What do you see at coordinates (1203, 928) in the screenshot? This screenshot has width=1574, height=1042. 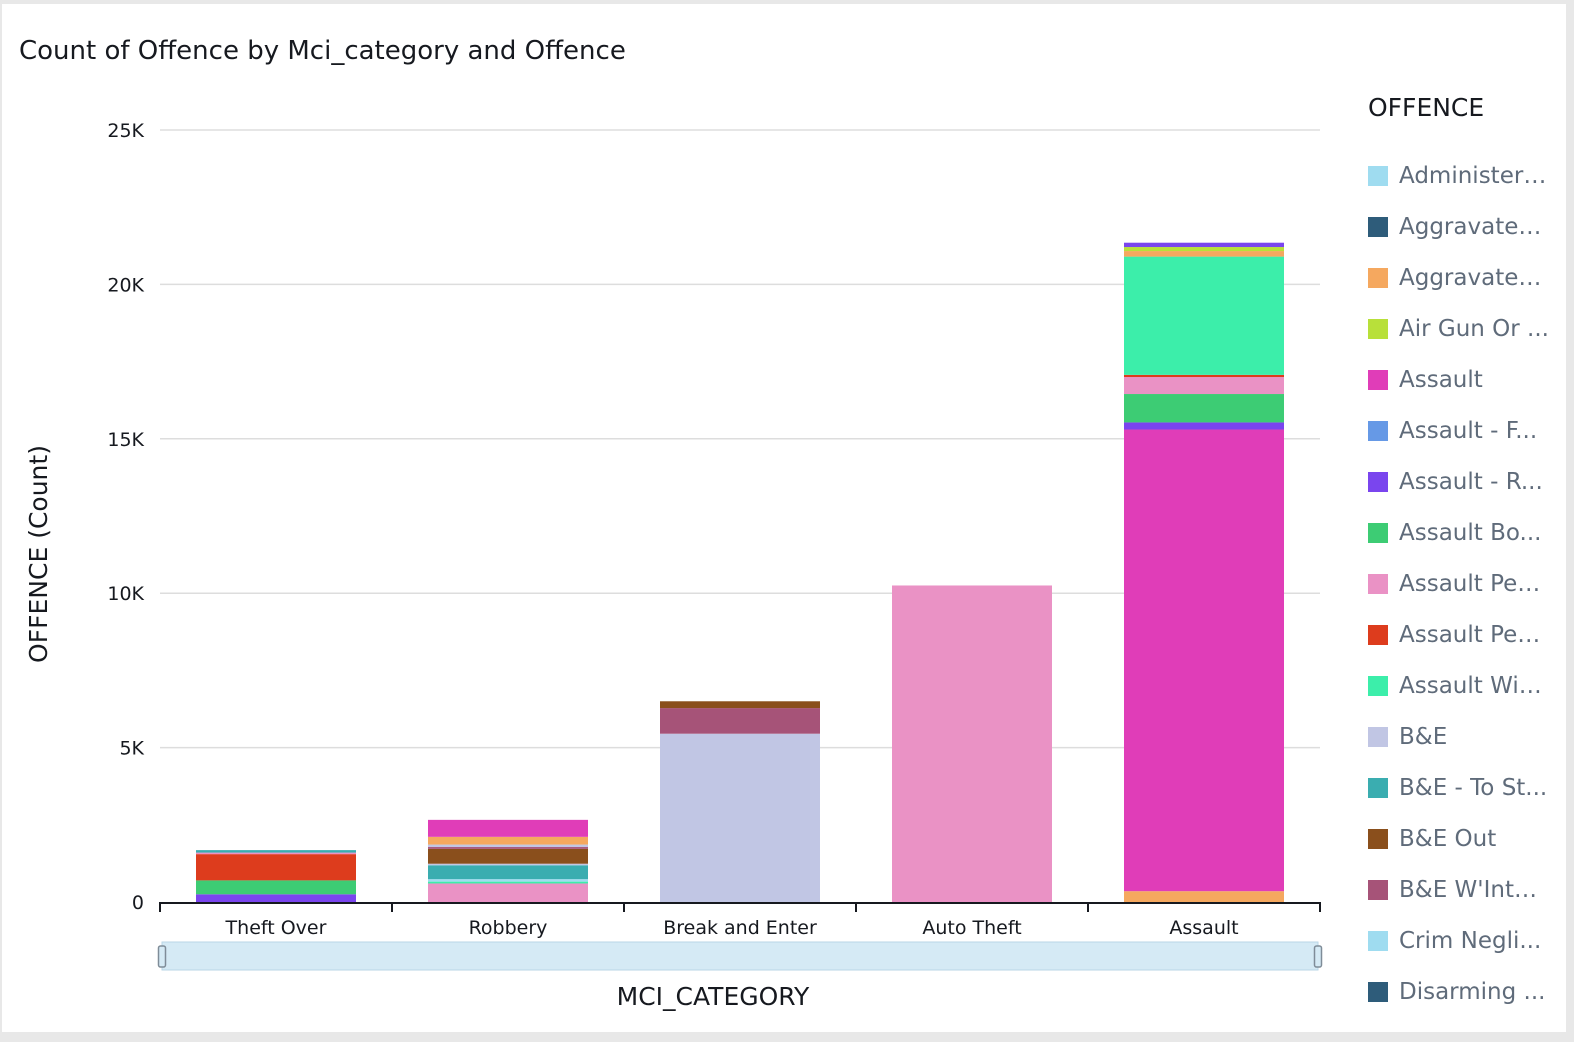 I see `x-tick-label: Assault` at bounding box center [1203, 928].